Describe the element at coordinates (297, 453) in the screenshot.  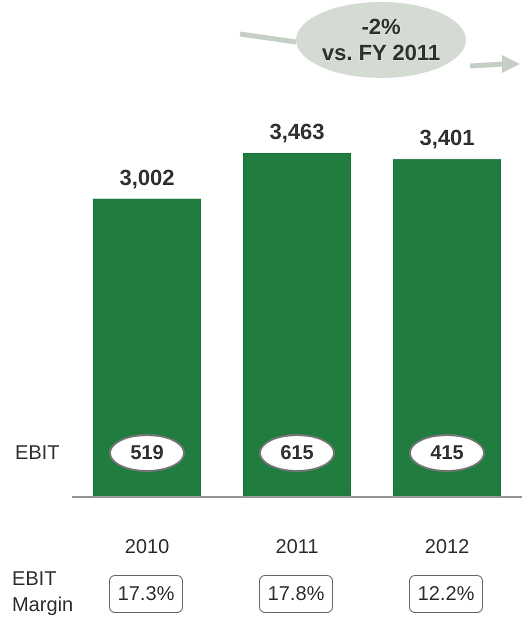
I see `annotation: 615` at that location.